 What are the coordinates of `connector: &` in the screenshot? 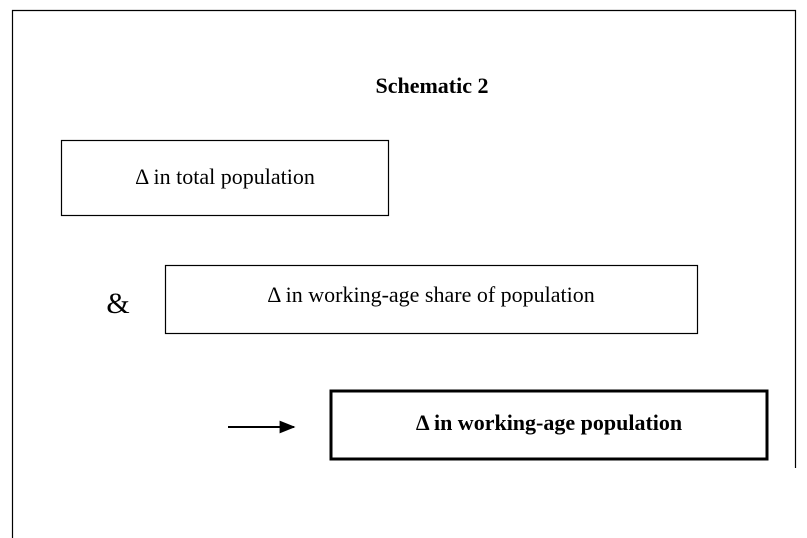 It's located at (117, 303).